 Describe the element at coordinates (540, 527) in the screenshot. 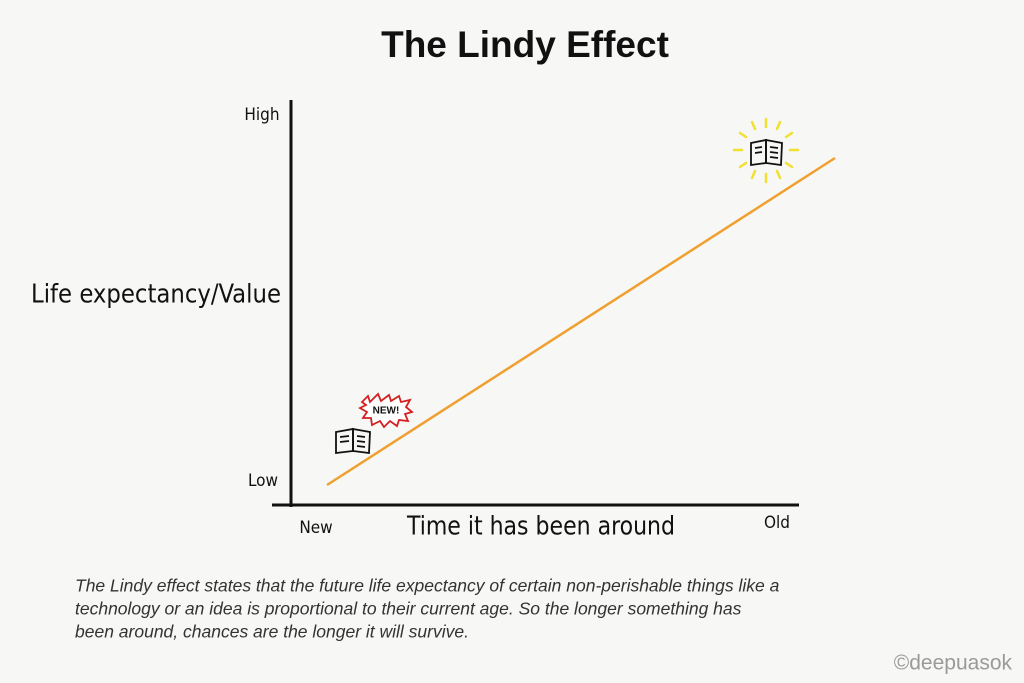

I see `x-axis-label: Time it has been around` at that location.